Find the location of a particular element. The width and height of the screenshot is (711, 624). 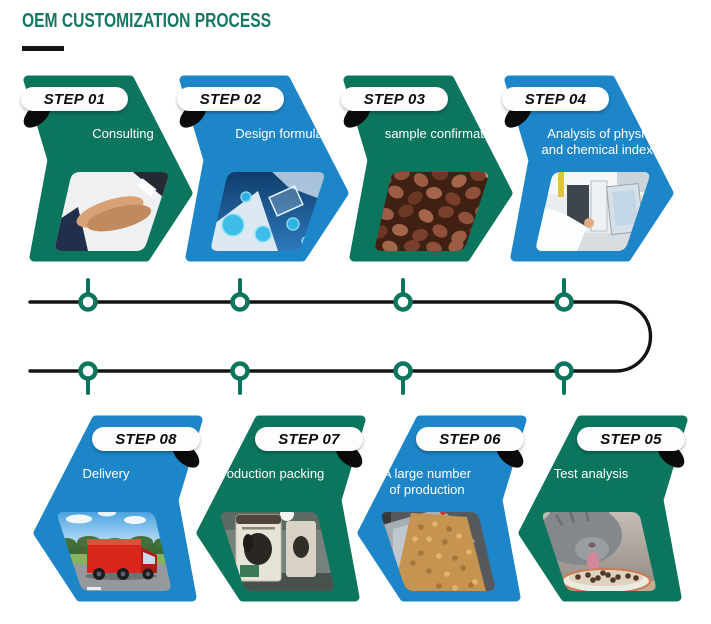

connector-nodes-bottom is located at coordinates (326, 378).